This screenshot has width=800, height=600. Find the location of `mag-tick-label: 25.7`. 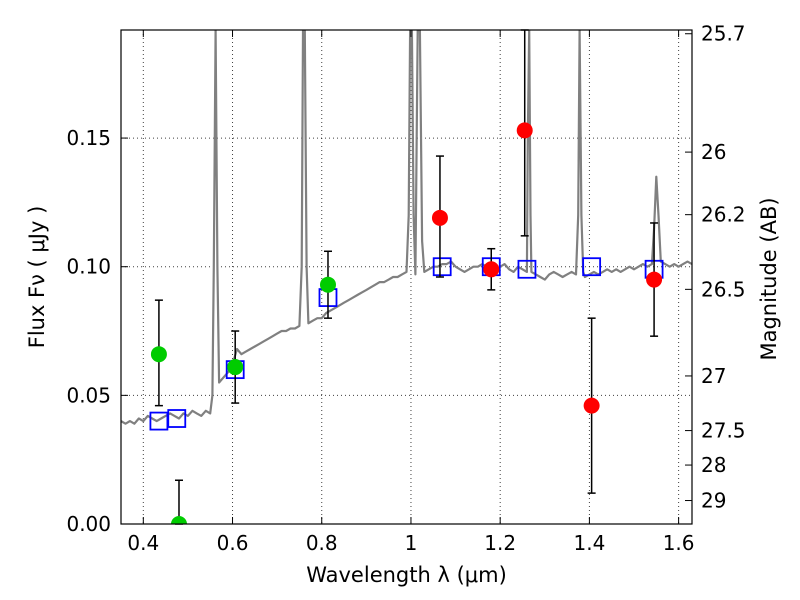

mag-tick-label: 25.7 is located at coordinates (723, 34).